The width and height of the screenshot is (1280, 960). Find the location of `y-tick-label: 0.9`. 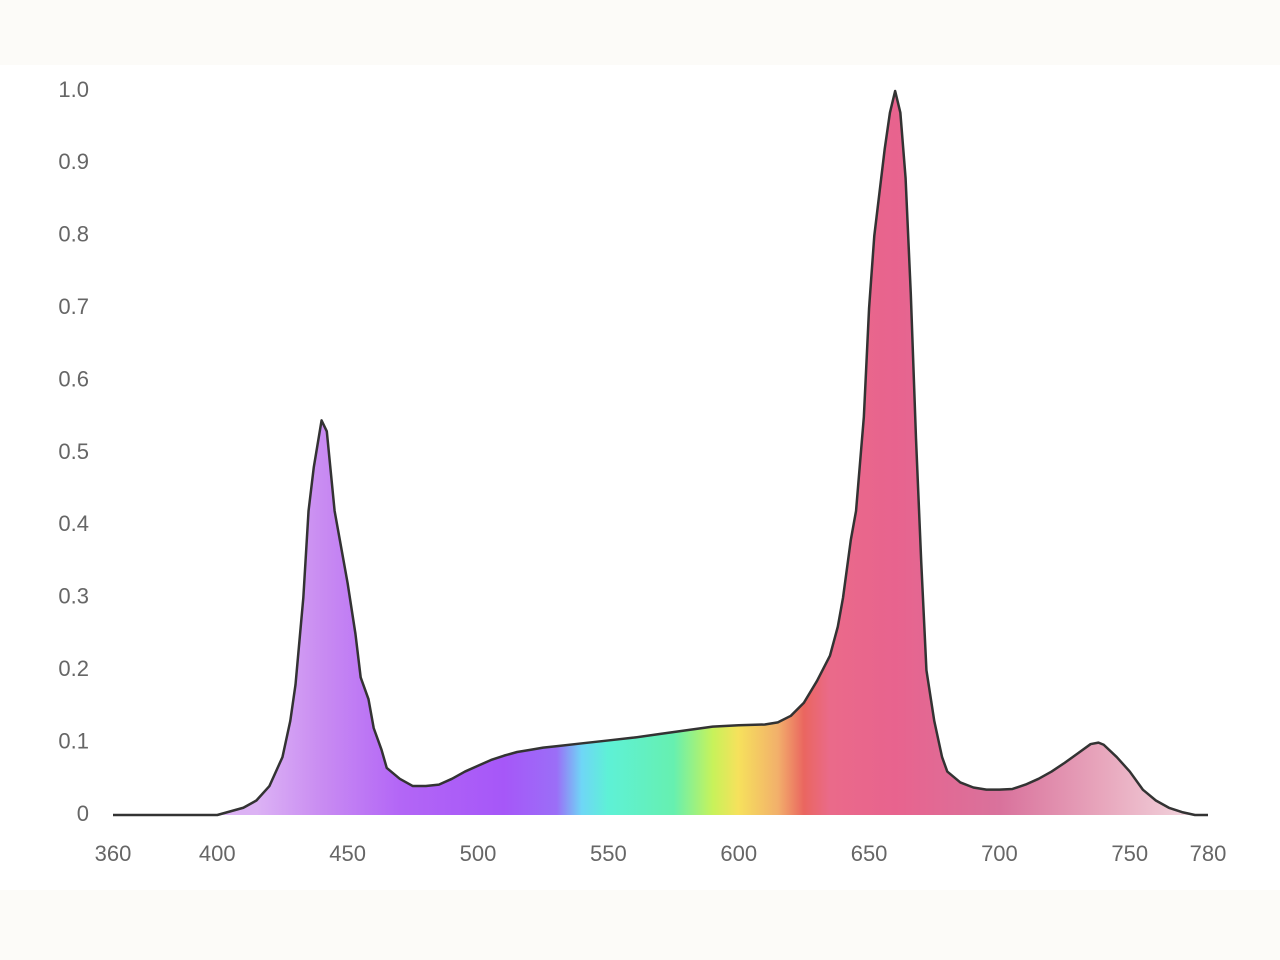

y-tick-label: 0.9 is located at coordinates (73, 161).